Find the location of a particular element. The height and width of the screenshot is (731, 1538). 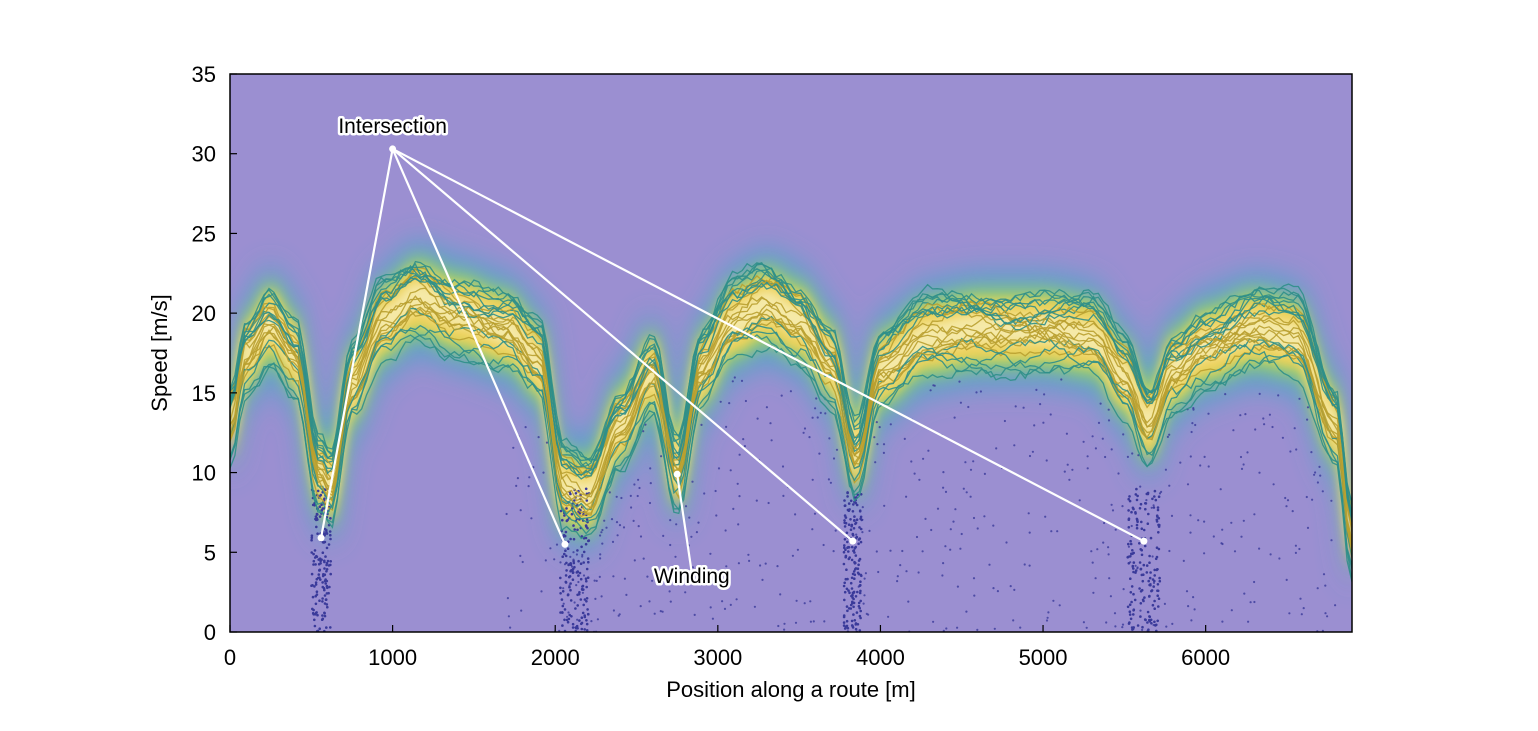

annotation-leader is located at coordinates (684, 524).